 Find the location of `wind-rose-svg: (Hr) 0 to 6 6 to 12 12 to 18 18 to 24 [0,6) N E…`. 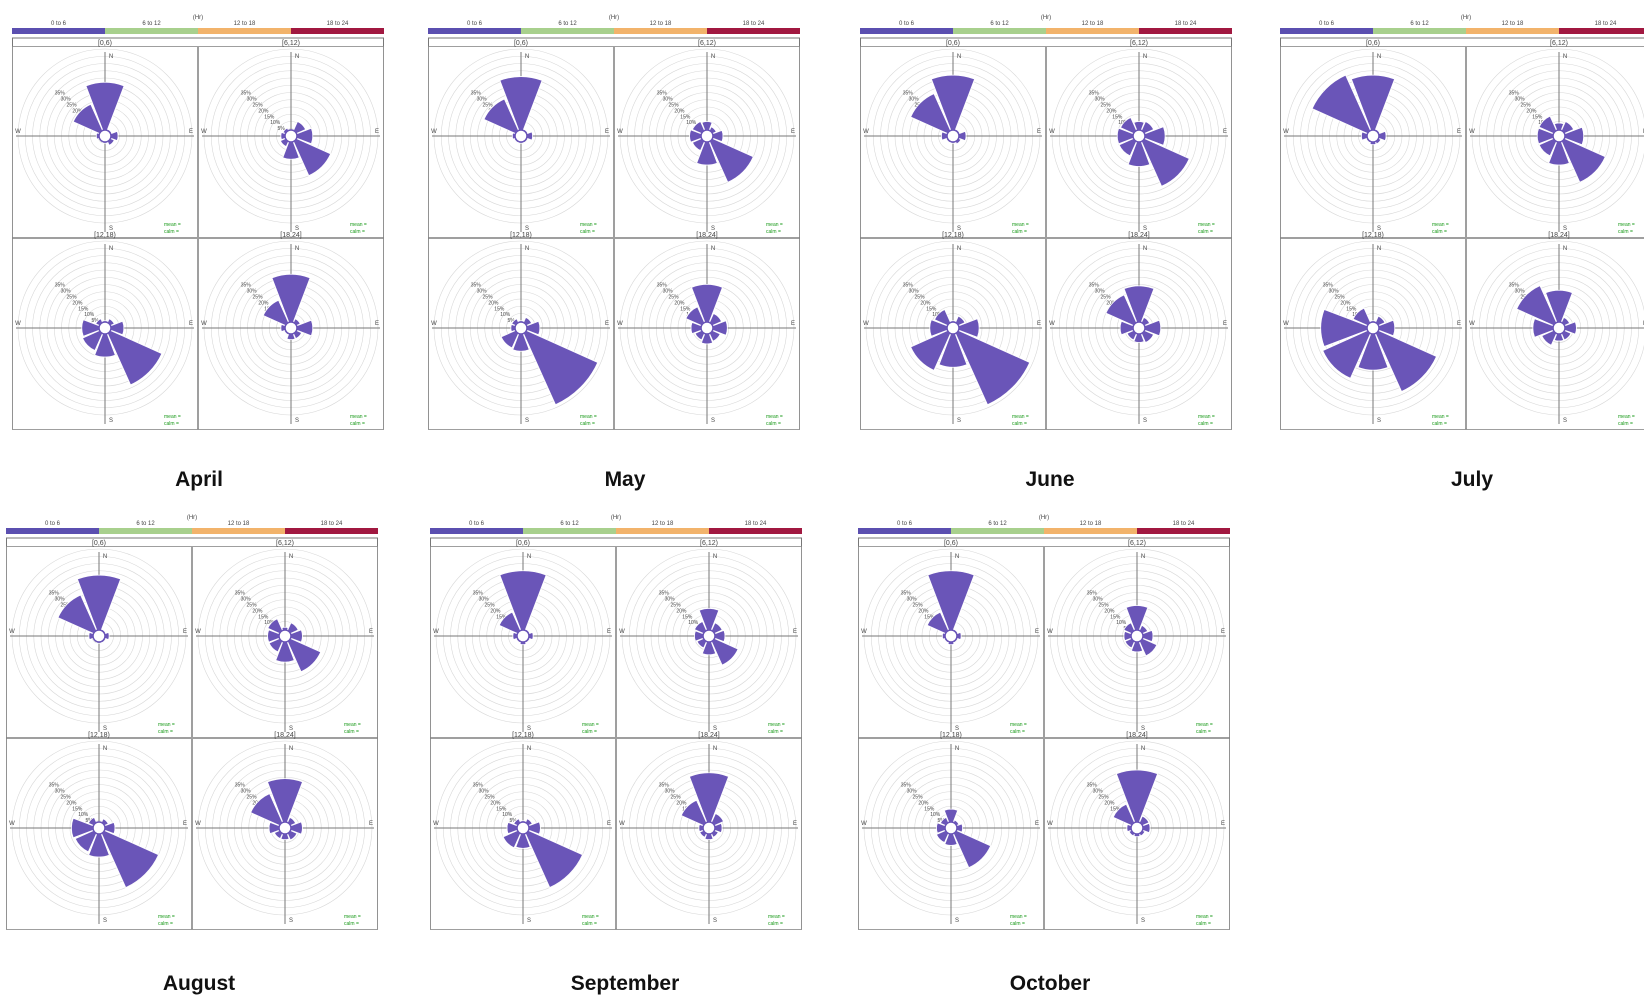

wind-rose-svg: (Hr) 0 to 6 6 to 12 12 to 18 18 to 24 [0,6) N E… is located at coordinates (192, 722).